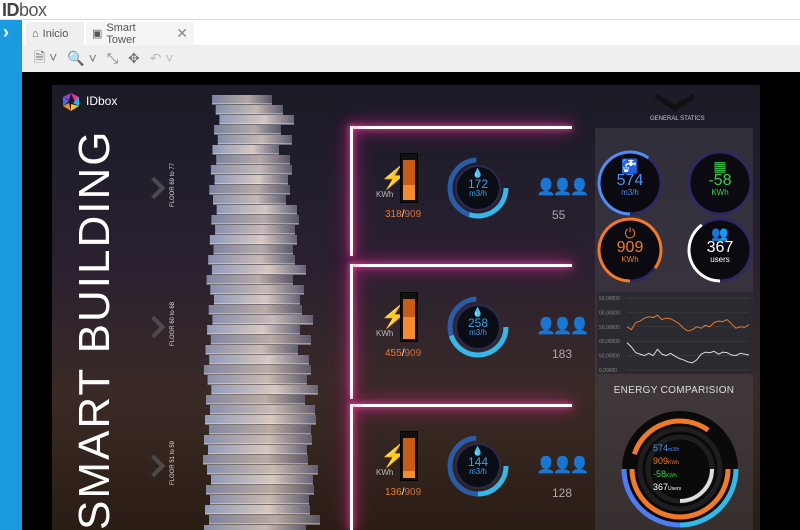  Describe the element at coordinates (630, 192) in the screenshot. I see `stat-unit: m3/h` at that location.